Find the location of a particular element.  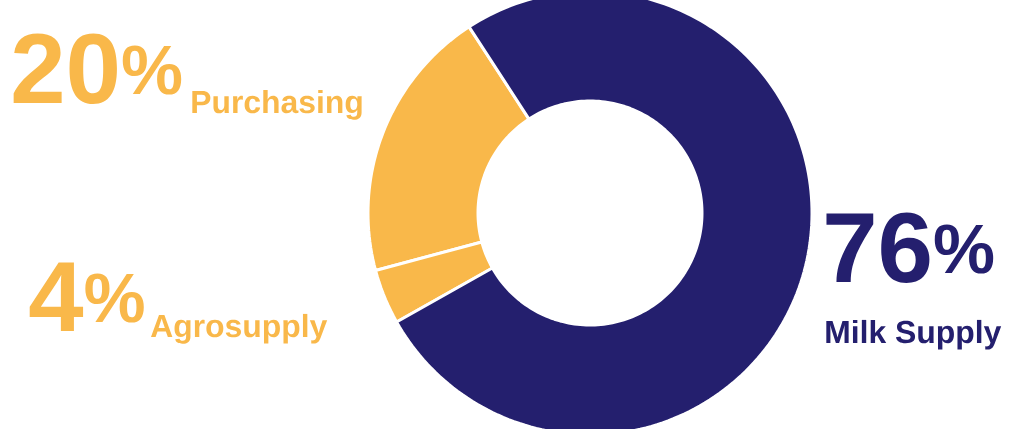

slice-label: Purchasing is located at coordinates (277, 104).